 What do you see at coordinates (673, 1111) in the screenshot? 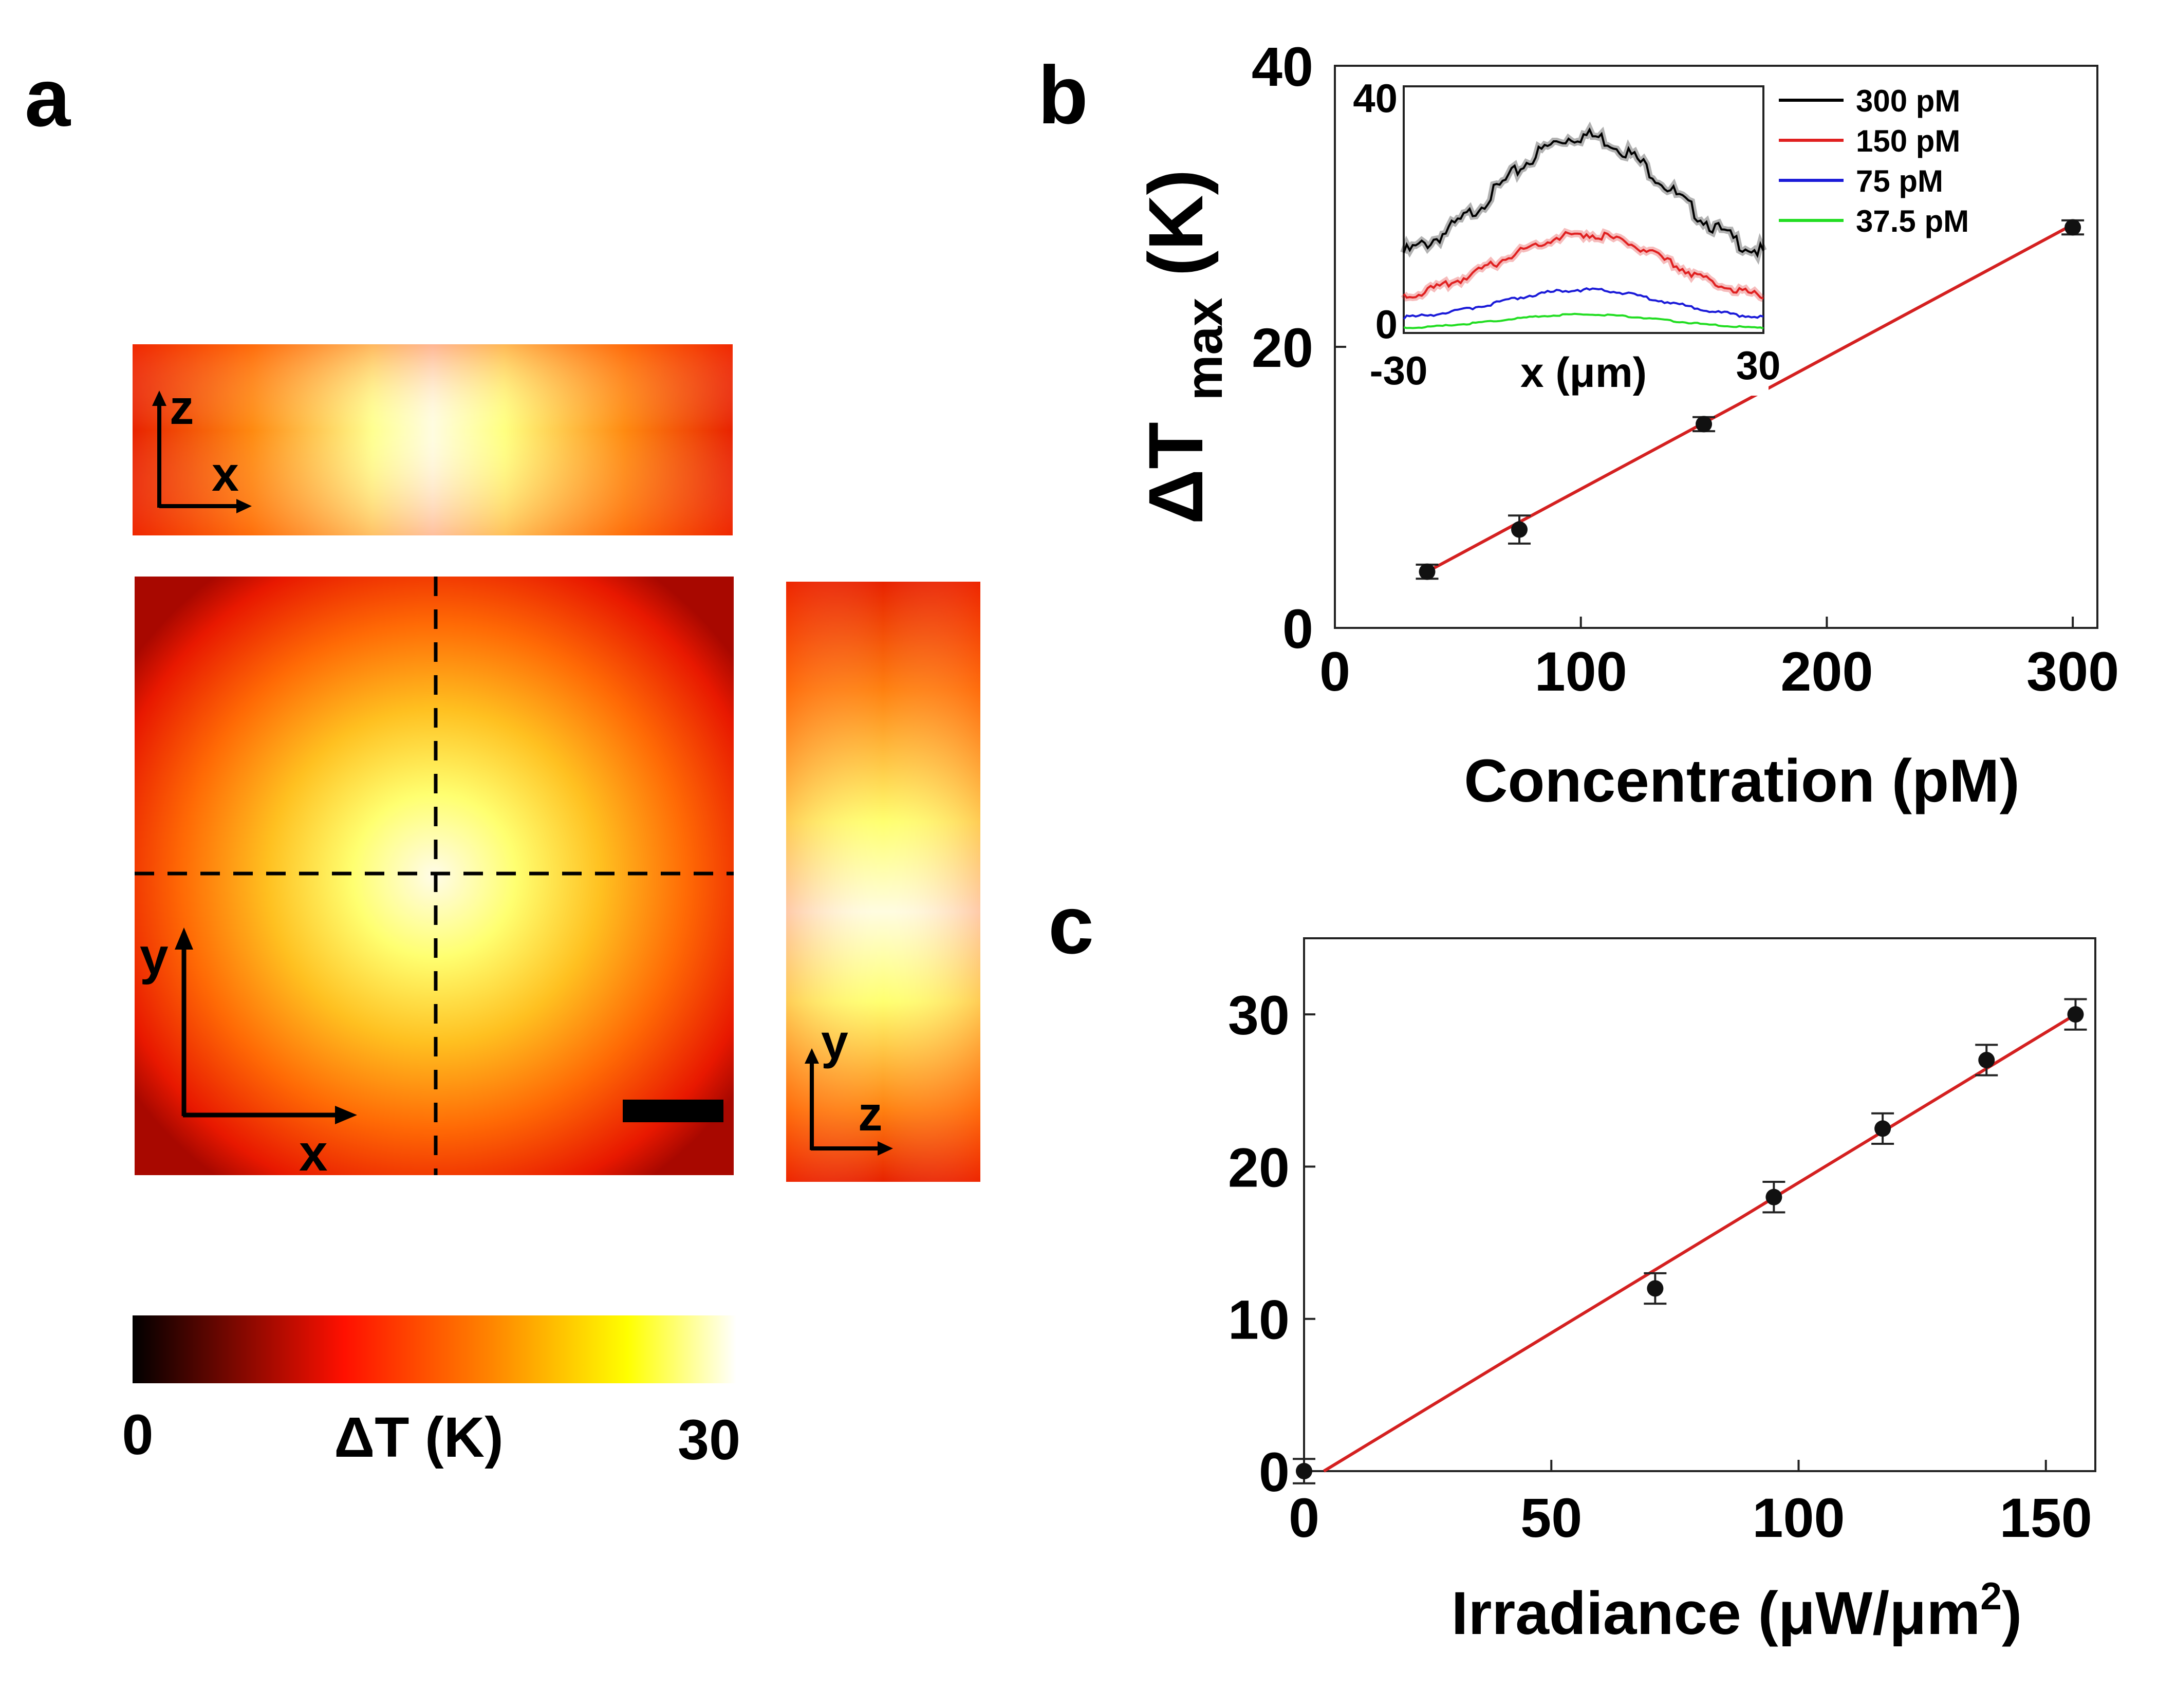
I see `scale-bar` at bounding box center [673, 1111].